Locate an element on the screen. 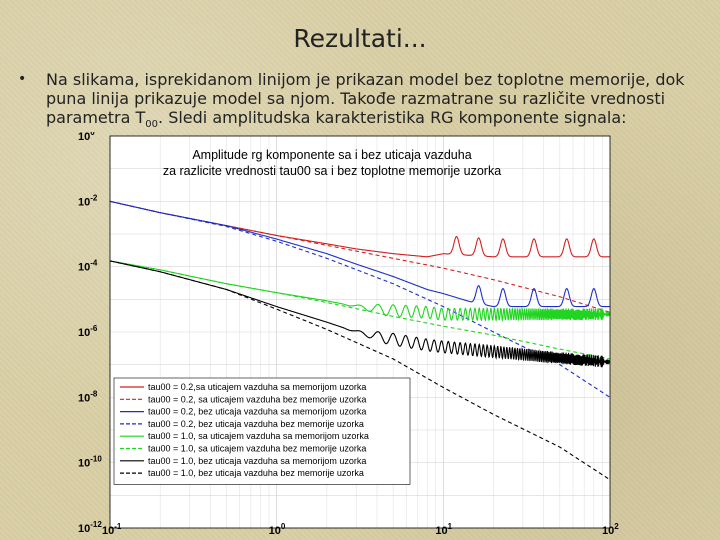 Image resolution: width=720 pixels, height=540 pixels. y-tick-label: 10⁻⁶ is located at coordinates (88, 331).